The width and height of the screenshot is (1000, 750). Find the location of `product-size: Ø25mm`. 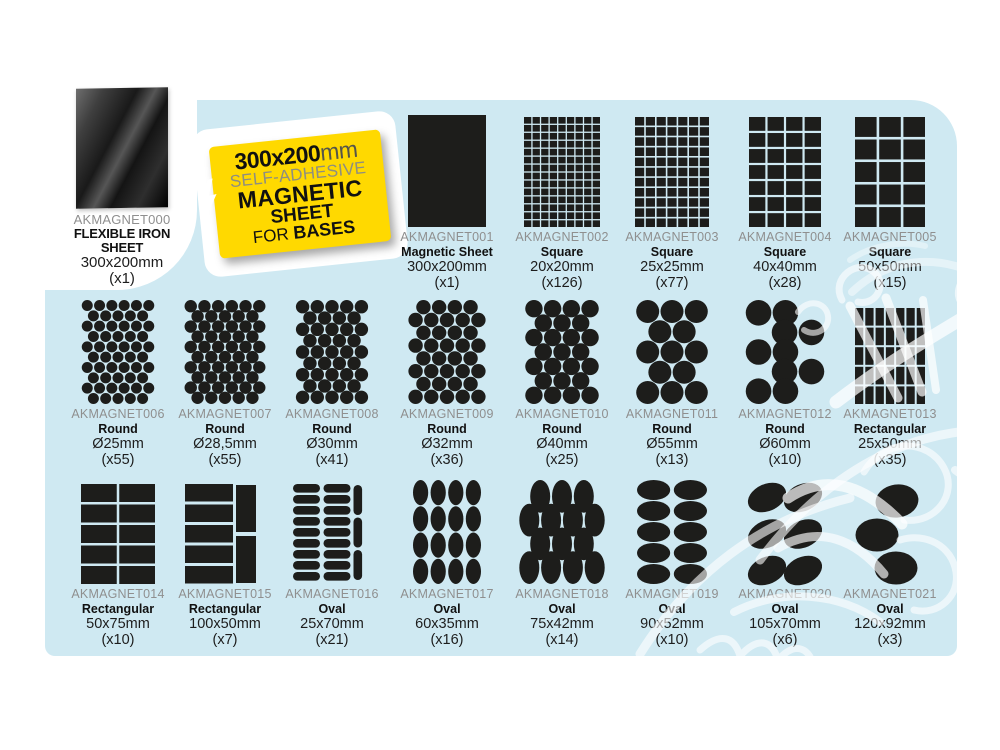

product-size: Ø25mm is located at coordinates (118, 444).